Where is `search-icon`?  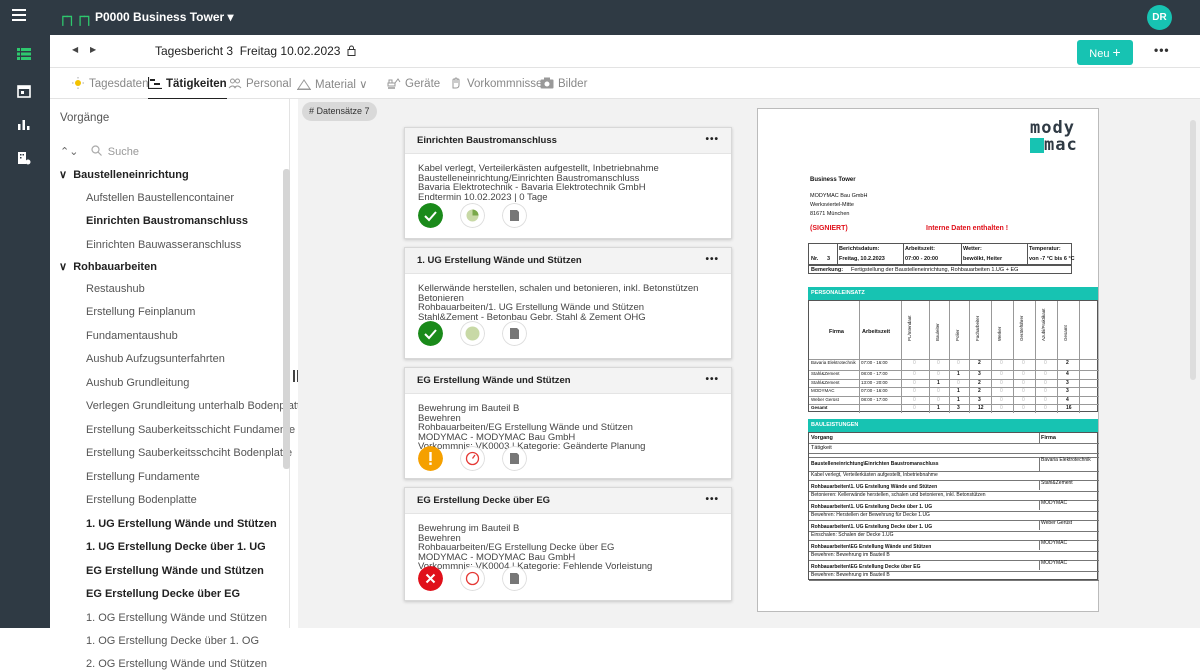
search-icon is located at coordinates (96, 150).